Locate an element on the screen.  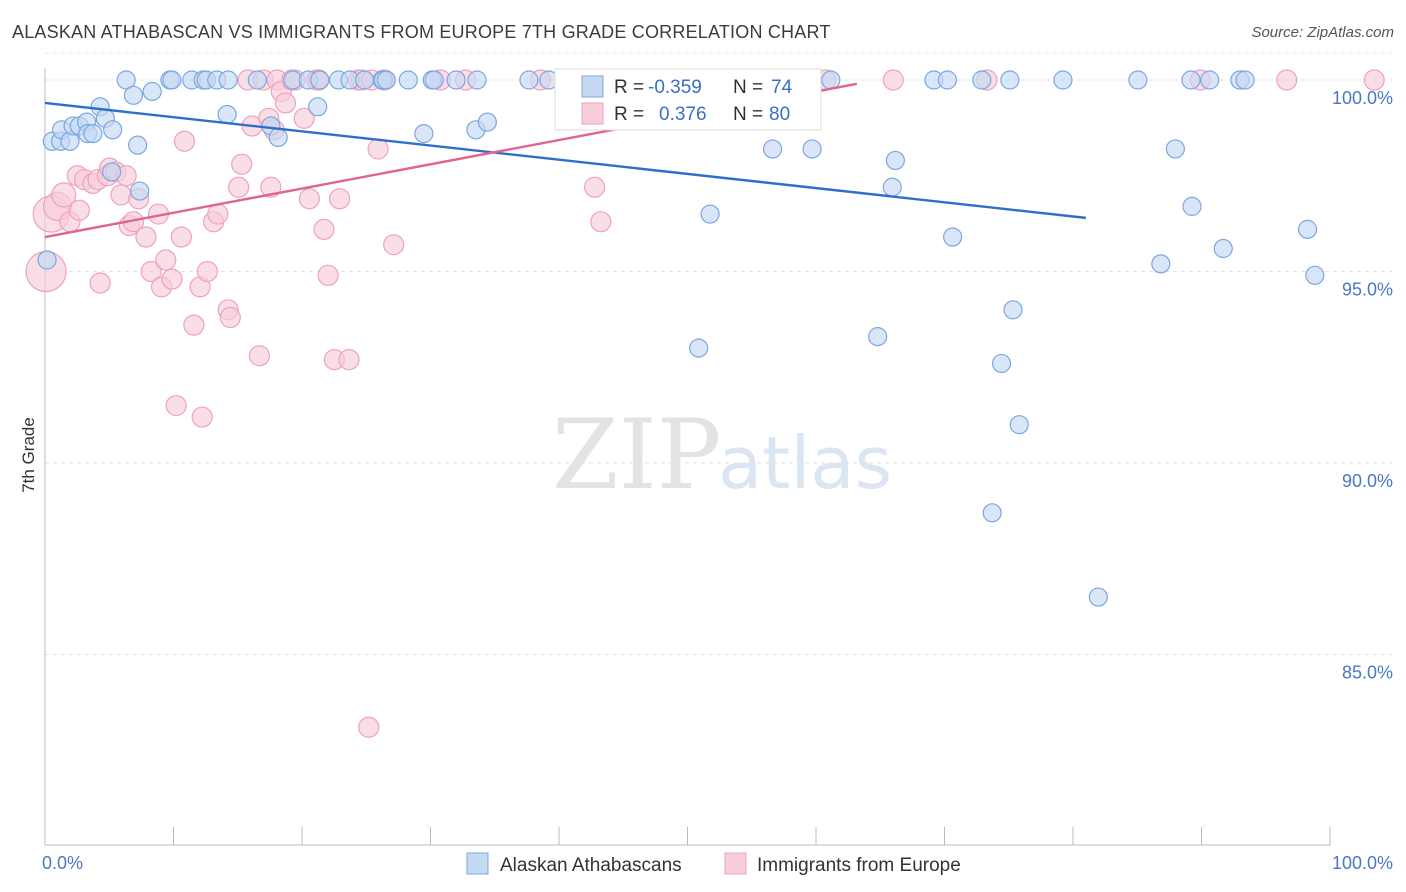
y-tick-label-2: 90.0% is located at coordinates (1367, 481).